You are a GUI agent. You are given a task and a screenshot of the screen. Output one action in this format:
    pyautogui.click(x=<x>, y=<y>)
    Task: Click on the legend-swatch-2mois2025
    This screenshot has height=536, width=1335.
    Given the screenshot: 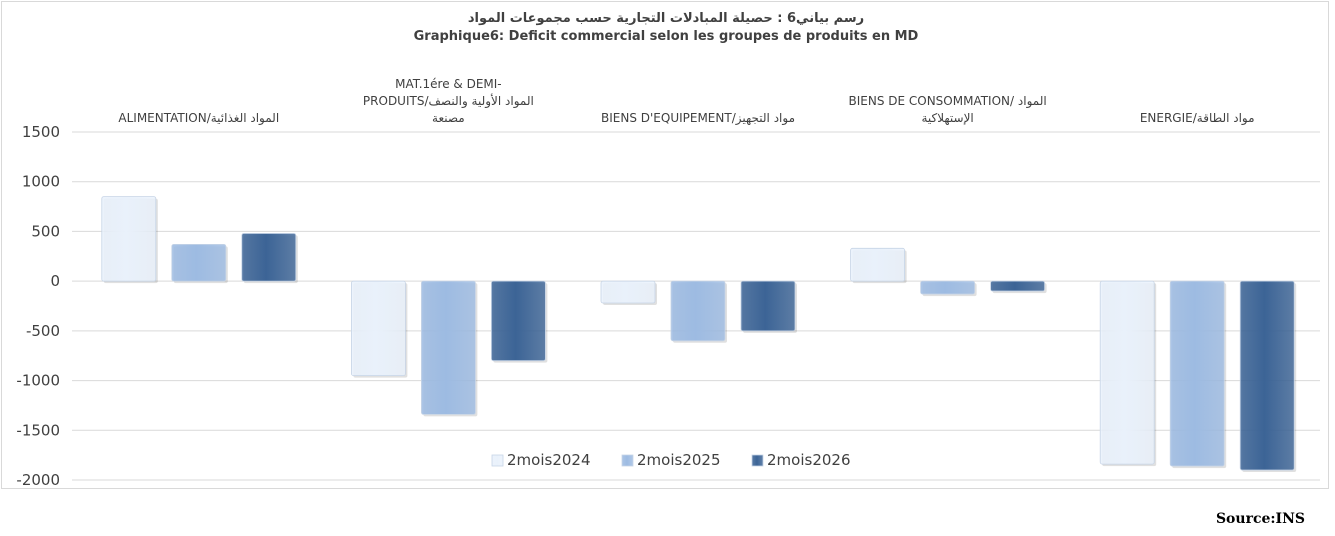 What is the action you would take?
    pyautogui.click(x=627, y=460)
    